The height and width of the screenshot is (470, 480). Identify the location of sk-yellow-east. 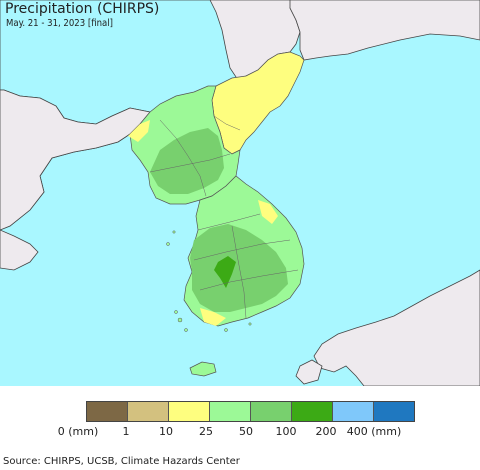
(268, 212).